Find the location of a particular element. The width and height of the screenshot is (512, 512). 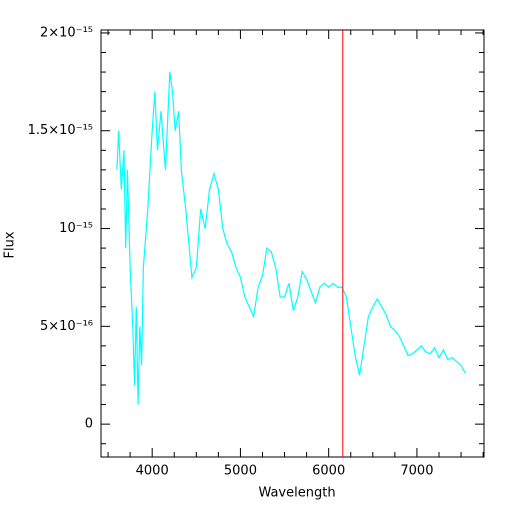

x-tick-label: 5000 is located at coordinates (240, 471).